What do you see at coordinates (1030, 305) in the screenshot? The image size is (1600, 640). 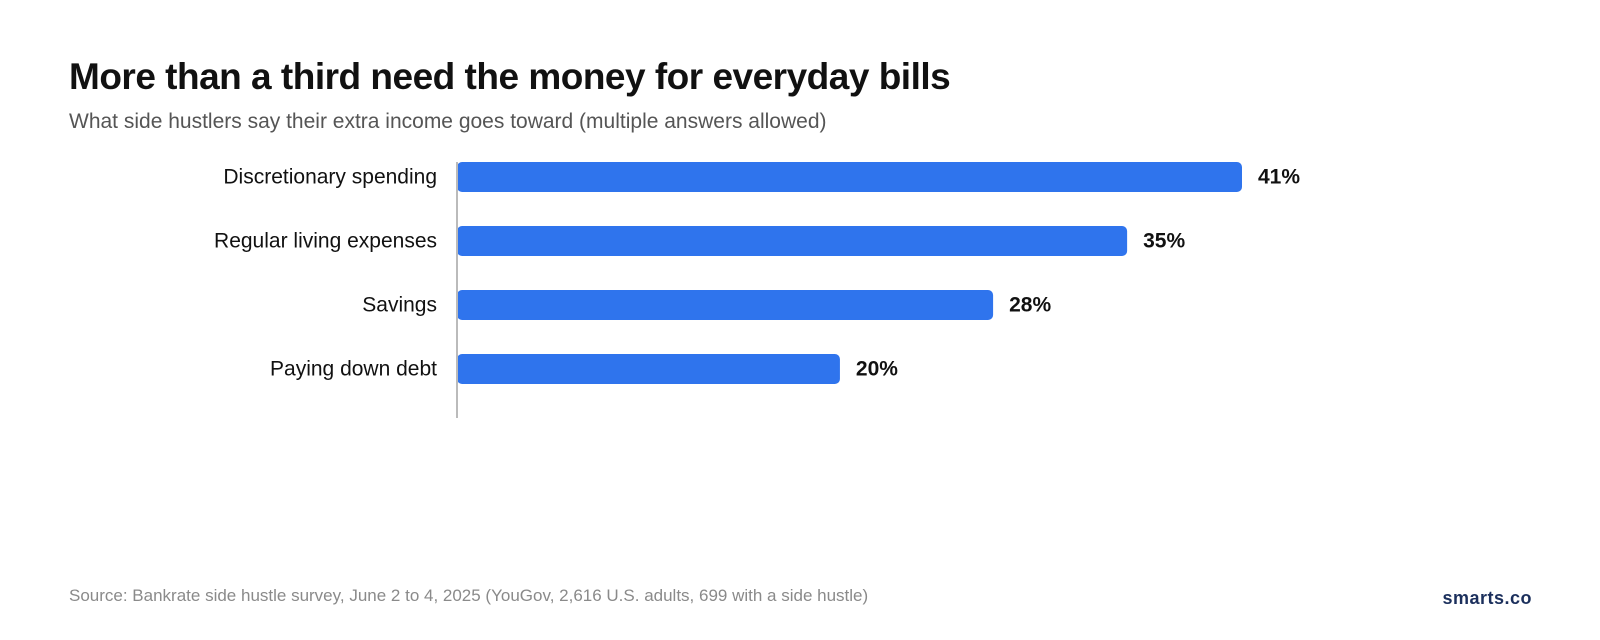 I see `value-label: 28%` at bounding box center [1030, 305].